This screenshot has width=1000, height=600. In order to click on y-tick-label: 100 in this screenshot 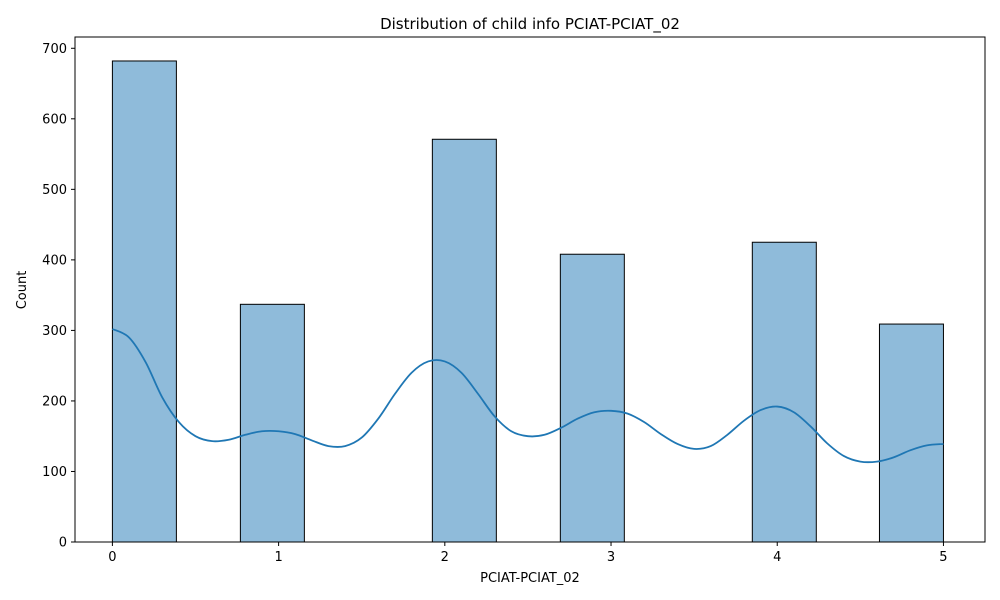, I will do `click(54, 472)`.